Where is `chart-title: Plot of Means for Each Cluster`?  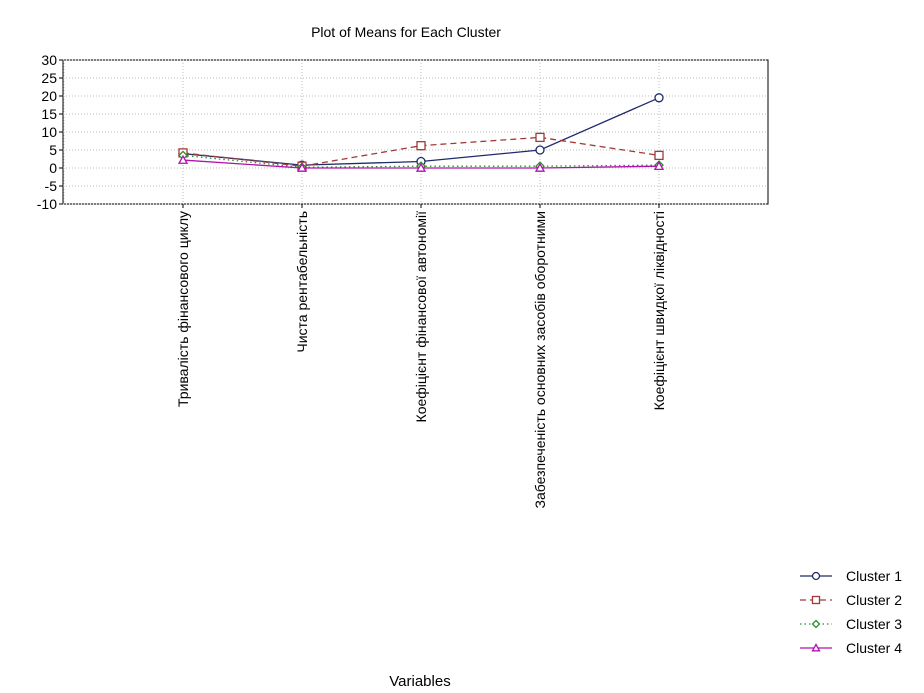
chart-title: Plot of Means for Each Cluster is located at coordinates (406, 32).